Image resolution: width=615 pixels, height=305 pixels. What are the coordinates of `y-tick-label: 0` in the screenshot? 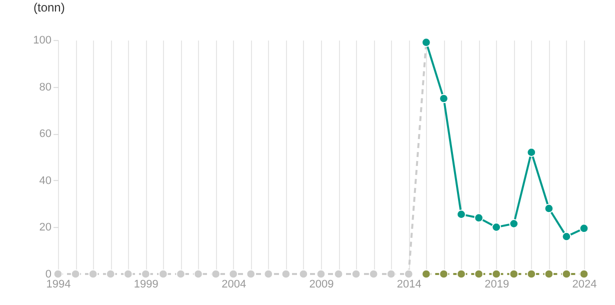 It's located at (48, 274).